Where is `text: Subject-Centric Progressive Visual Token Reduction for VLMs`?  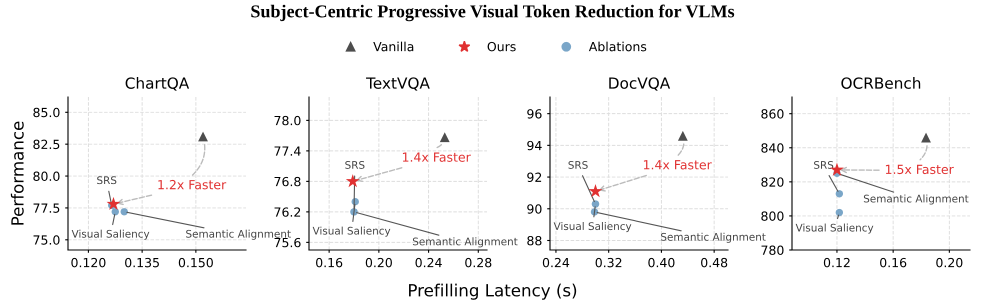 text: Subject-Centric Progressive Visual Token Reduction for VLMs is located at coordinates (492, 13).